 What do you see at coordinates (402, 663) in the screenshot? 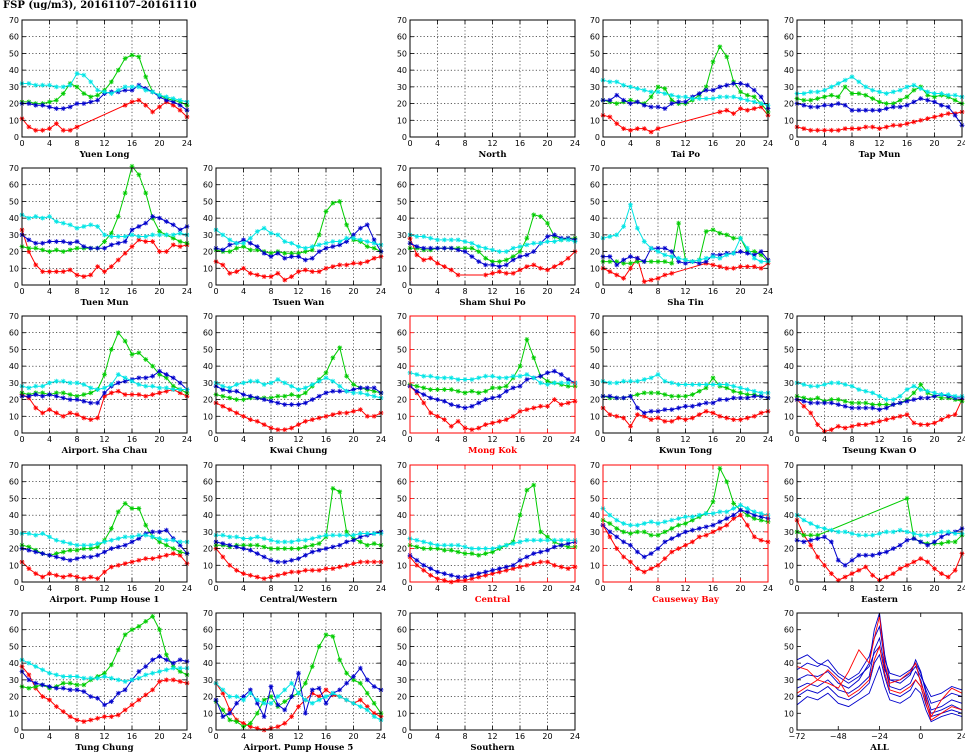
I see `y-tick-label: 40` at bounding box center [402, 663].